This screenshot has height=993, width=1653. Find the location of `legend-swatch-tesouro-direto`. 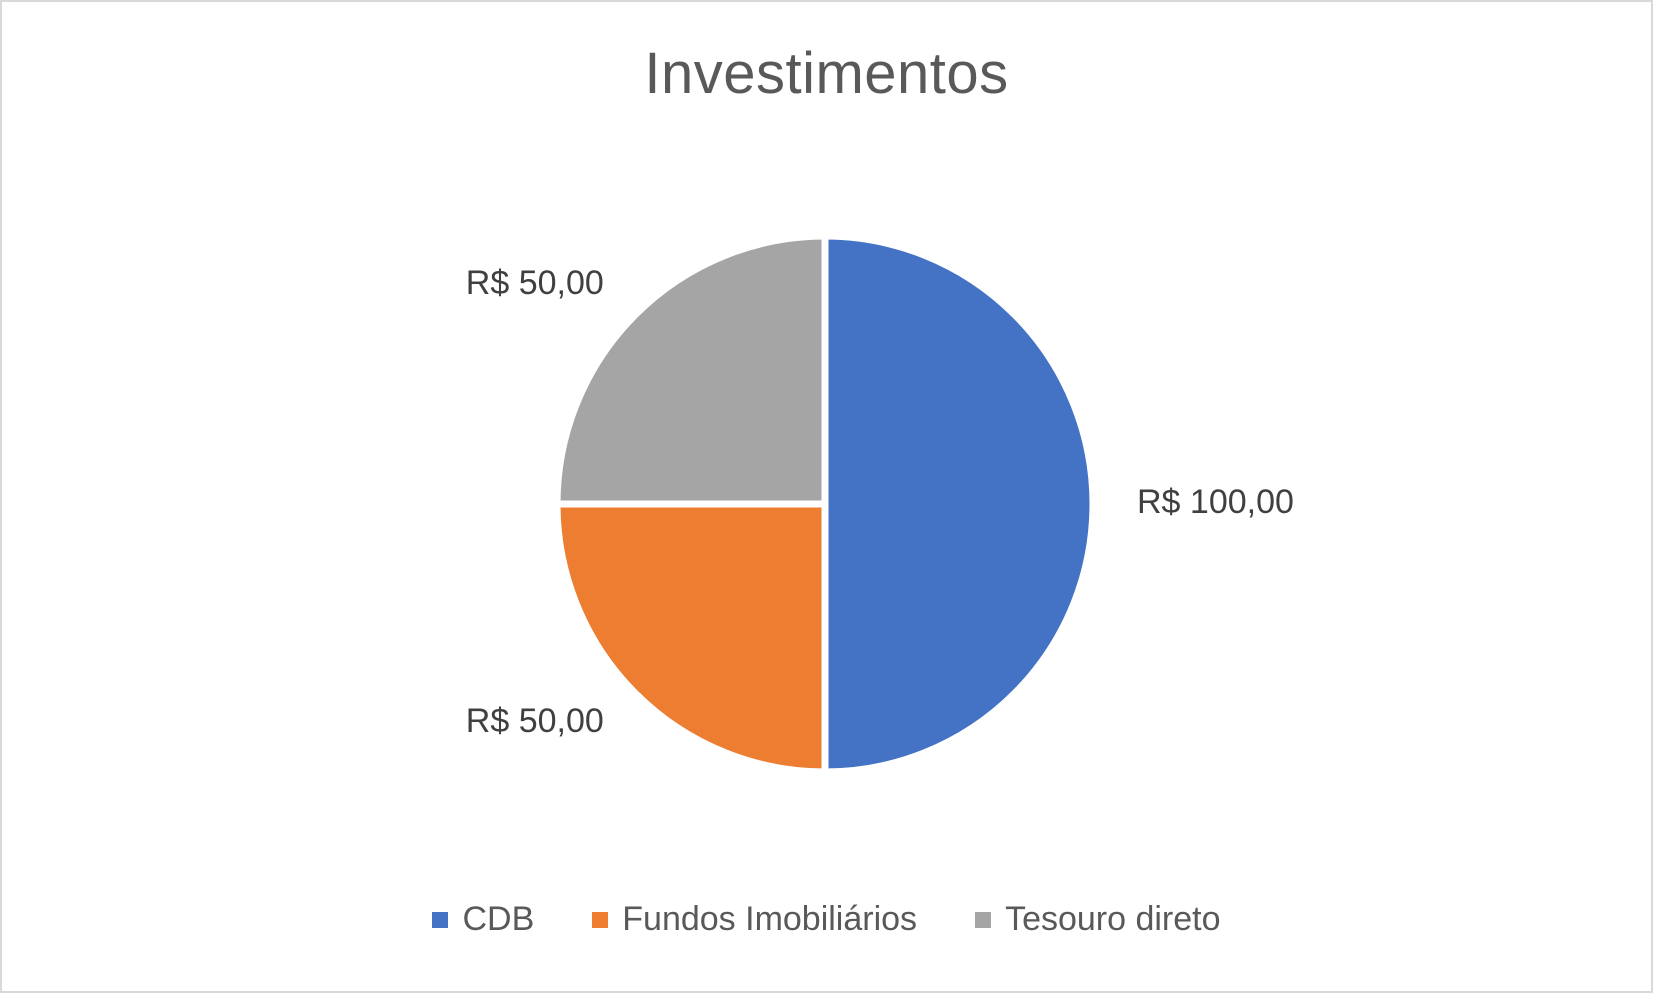

legend-swatch-tesouro-direto is located at coordinates (983, 919).